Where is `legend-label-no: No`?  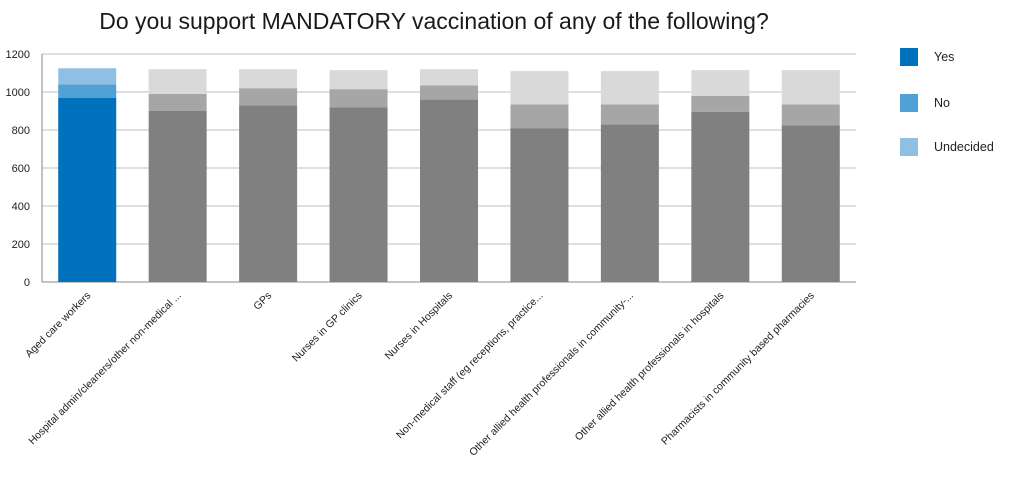 legend-label-no: No is located at coordinates (942, 103).